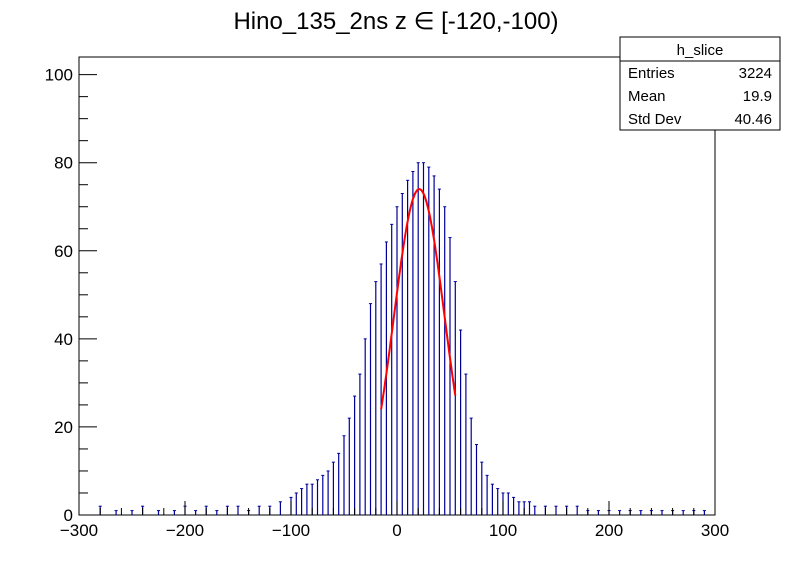 The height and width of the screenshot is (572, 796). What do you see at coordinates (59, 75) in the screenshot?
I see `y-tick-label: 100` at bounding box center [59, 75].